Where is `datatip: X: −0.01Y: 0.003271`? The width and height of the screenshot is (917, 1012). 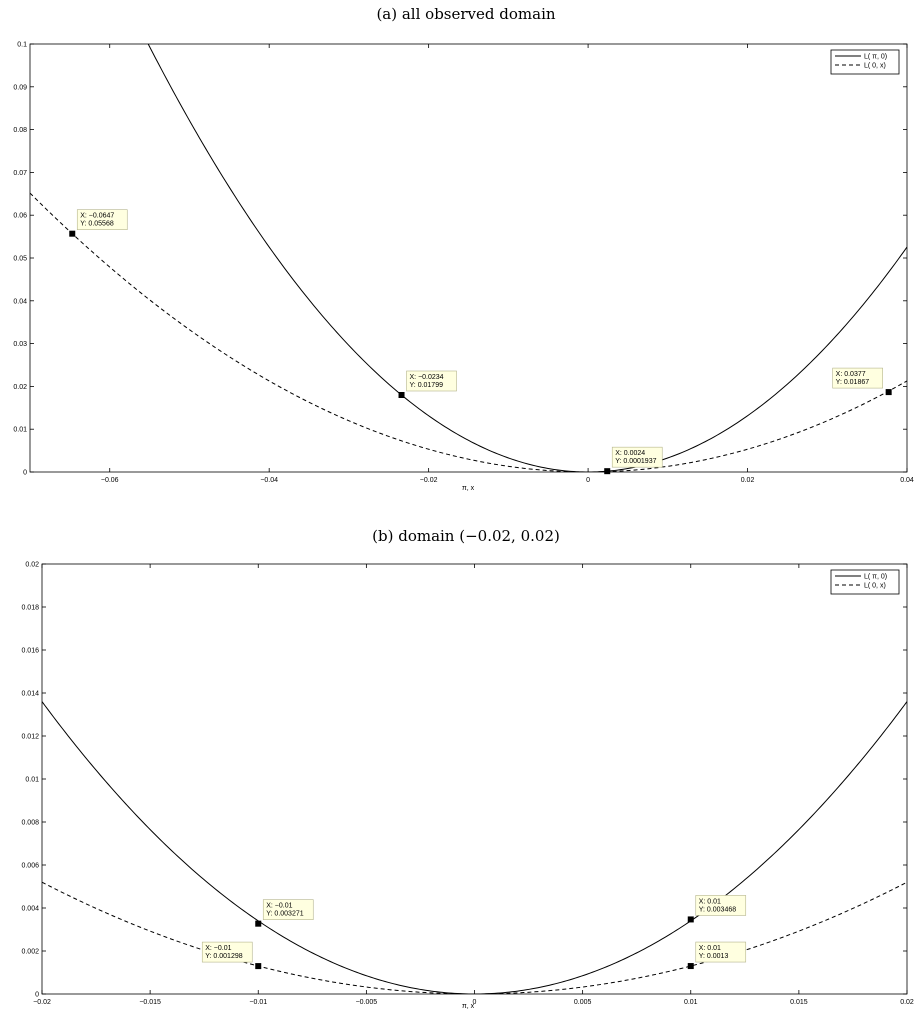
datatip: X: −0.01Y: 0.003271 is located at coordinates (284, 913).